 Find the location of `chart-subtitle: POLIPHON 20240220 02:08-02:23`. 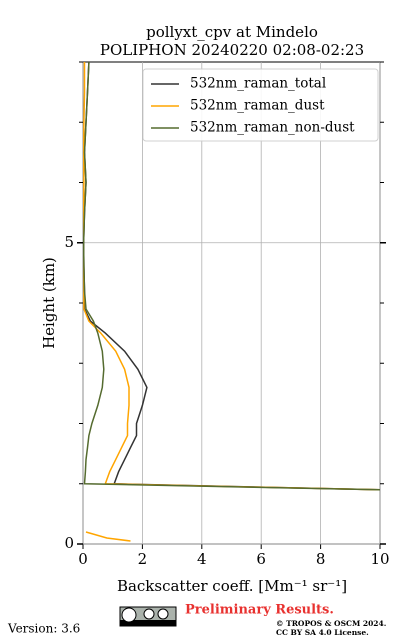

chart-subtitle: POLIPHON 20240220 02:08-02:23 is located at coordinates (232, 50).